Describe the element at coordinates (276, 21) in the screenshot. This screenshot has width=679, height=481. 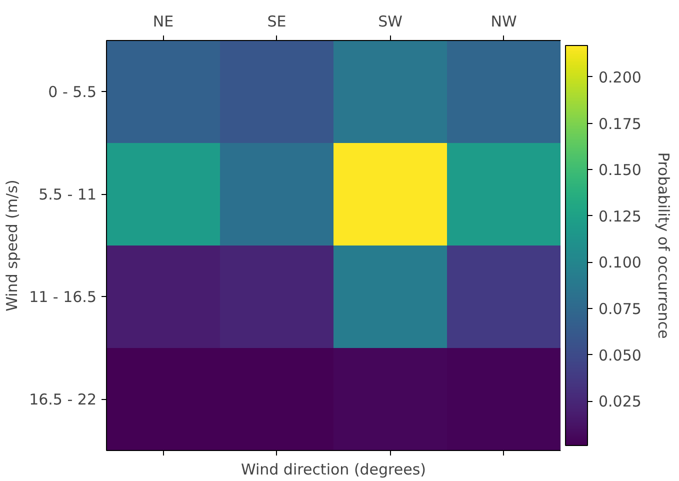
I see `x-tick-label: SE` at that location.